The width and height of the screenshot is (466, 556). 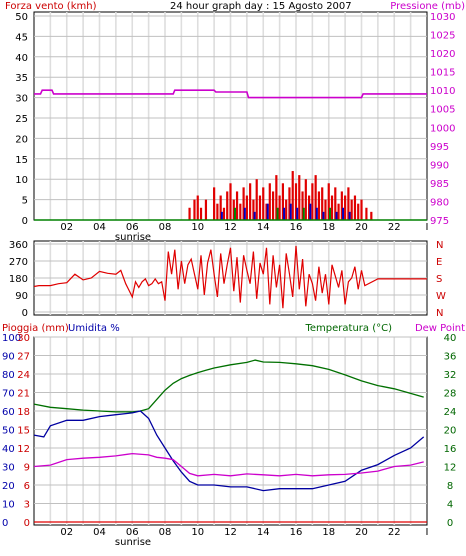 I want to click on pressure-line, so click(x=230, y=94).